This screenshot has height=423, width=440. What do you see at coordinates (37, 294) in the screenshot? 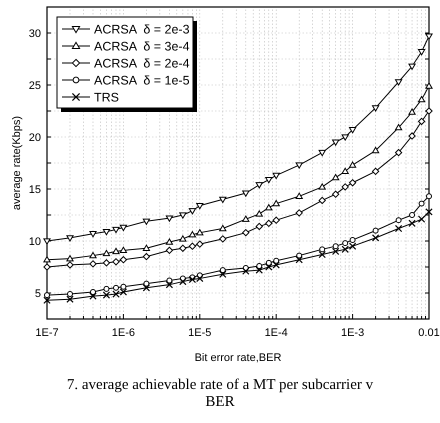
I see `y-tick-label: 5` at bounding box center [37, 294].